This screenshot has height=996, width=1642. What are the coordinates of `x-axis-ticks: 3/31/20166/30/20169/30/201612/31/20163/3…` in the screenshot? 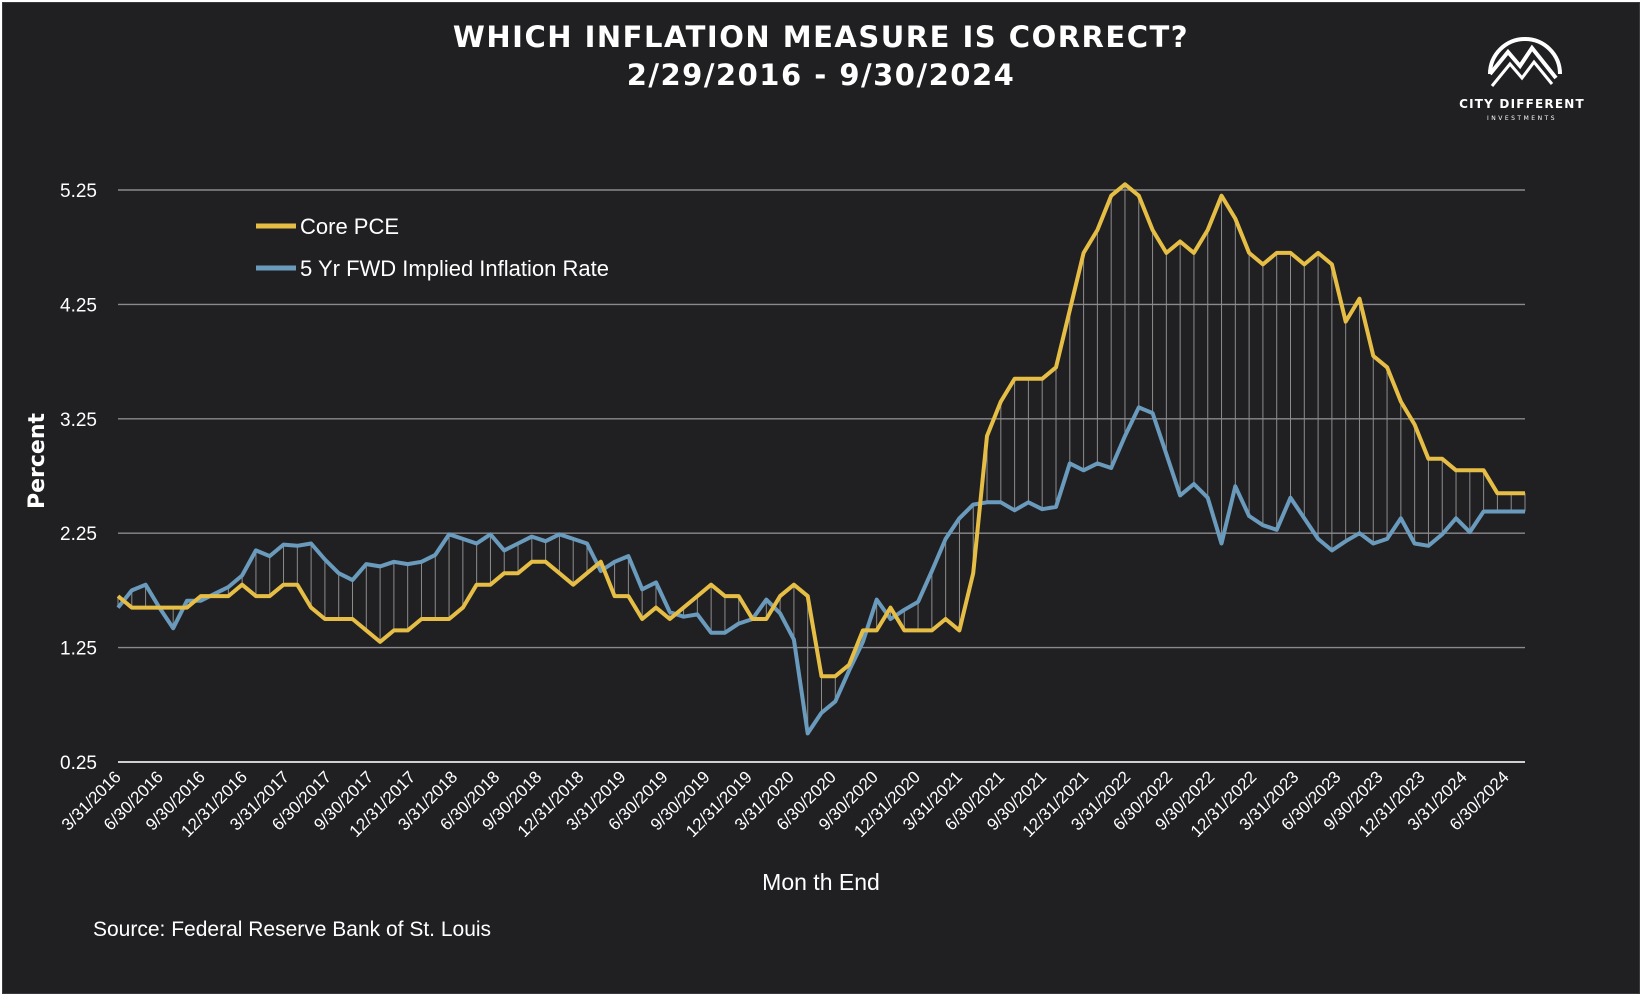 It's located at (785, 804).